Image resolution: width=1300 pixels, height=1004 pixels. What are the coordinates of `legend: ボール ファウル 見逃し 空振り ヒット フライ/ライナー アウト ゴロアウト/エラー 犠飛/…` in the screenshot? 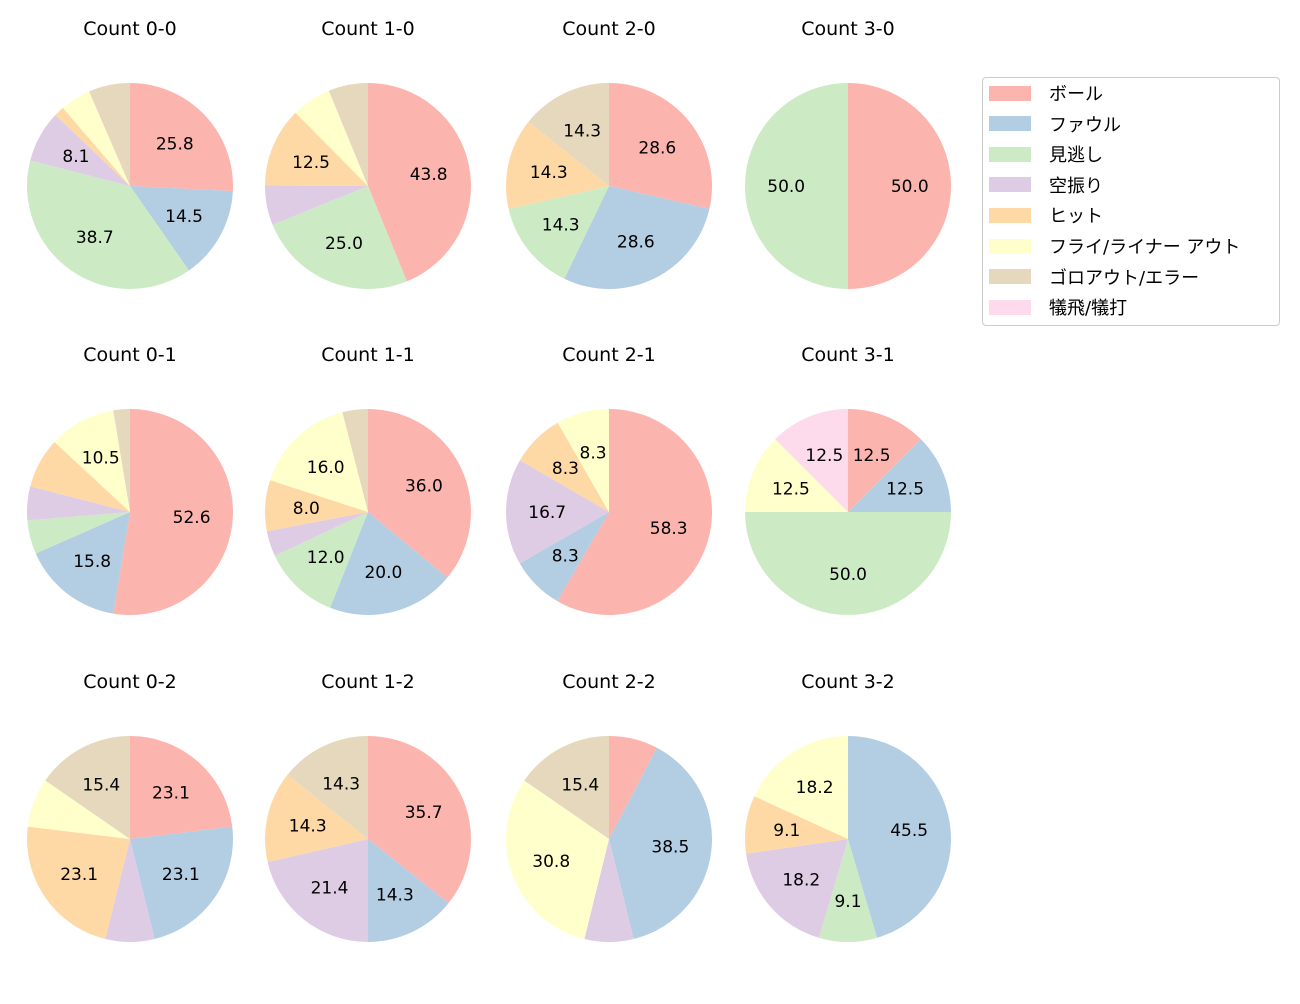 It's located at (1131, 201).